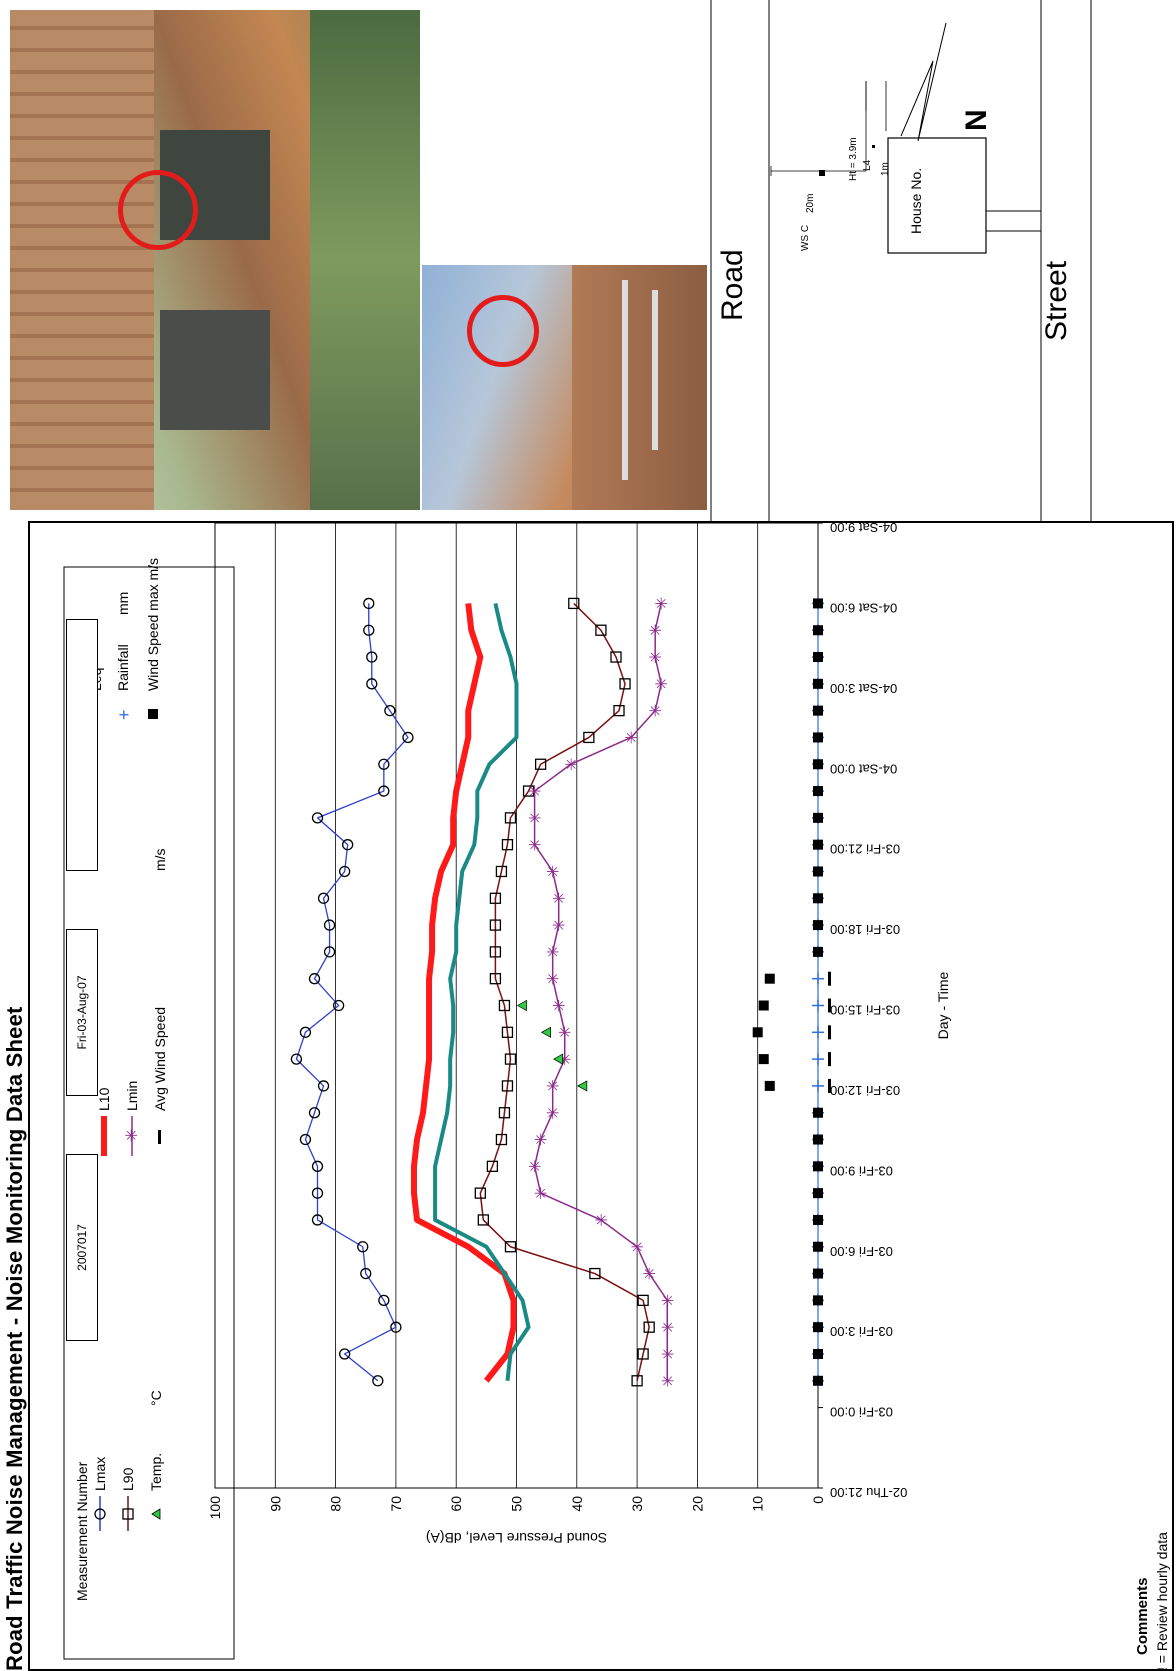 Image resolution: width=1176 pixels, height=1671 pixels. I want to click on legend-l10: L10, so click(104, 1121).